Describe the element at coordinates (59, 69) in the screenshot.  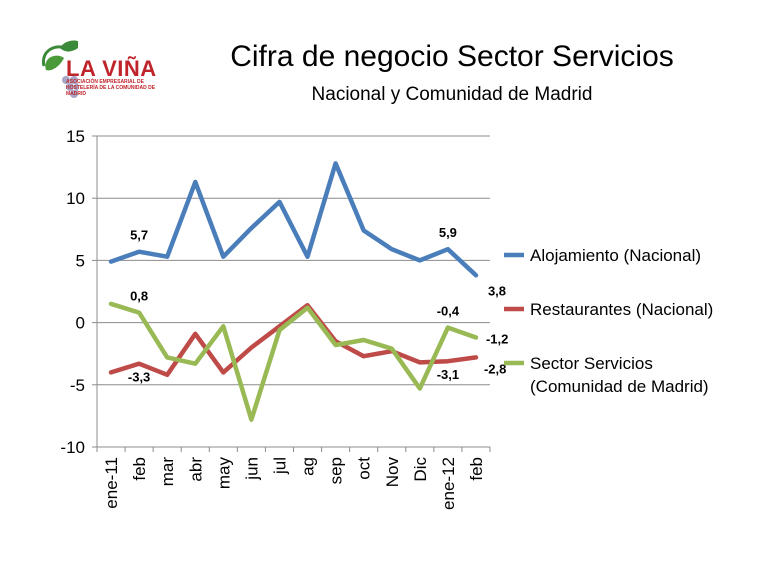
I see `grape-logo-icon` at that location.